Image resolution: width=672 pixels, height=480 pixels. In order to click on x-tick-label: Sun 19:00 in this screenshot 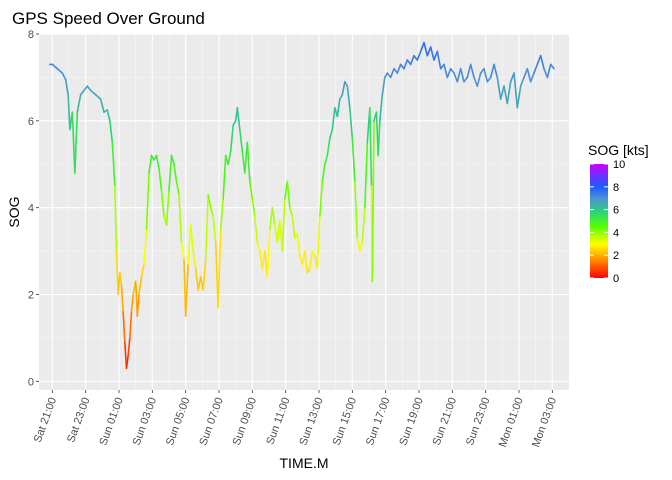, I will do `click(411, 421)`.